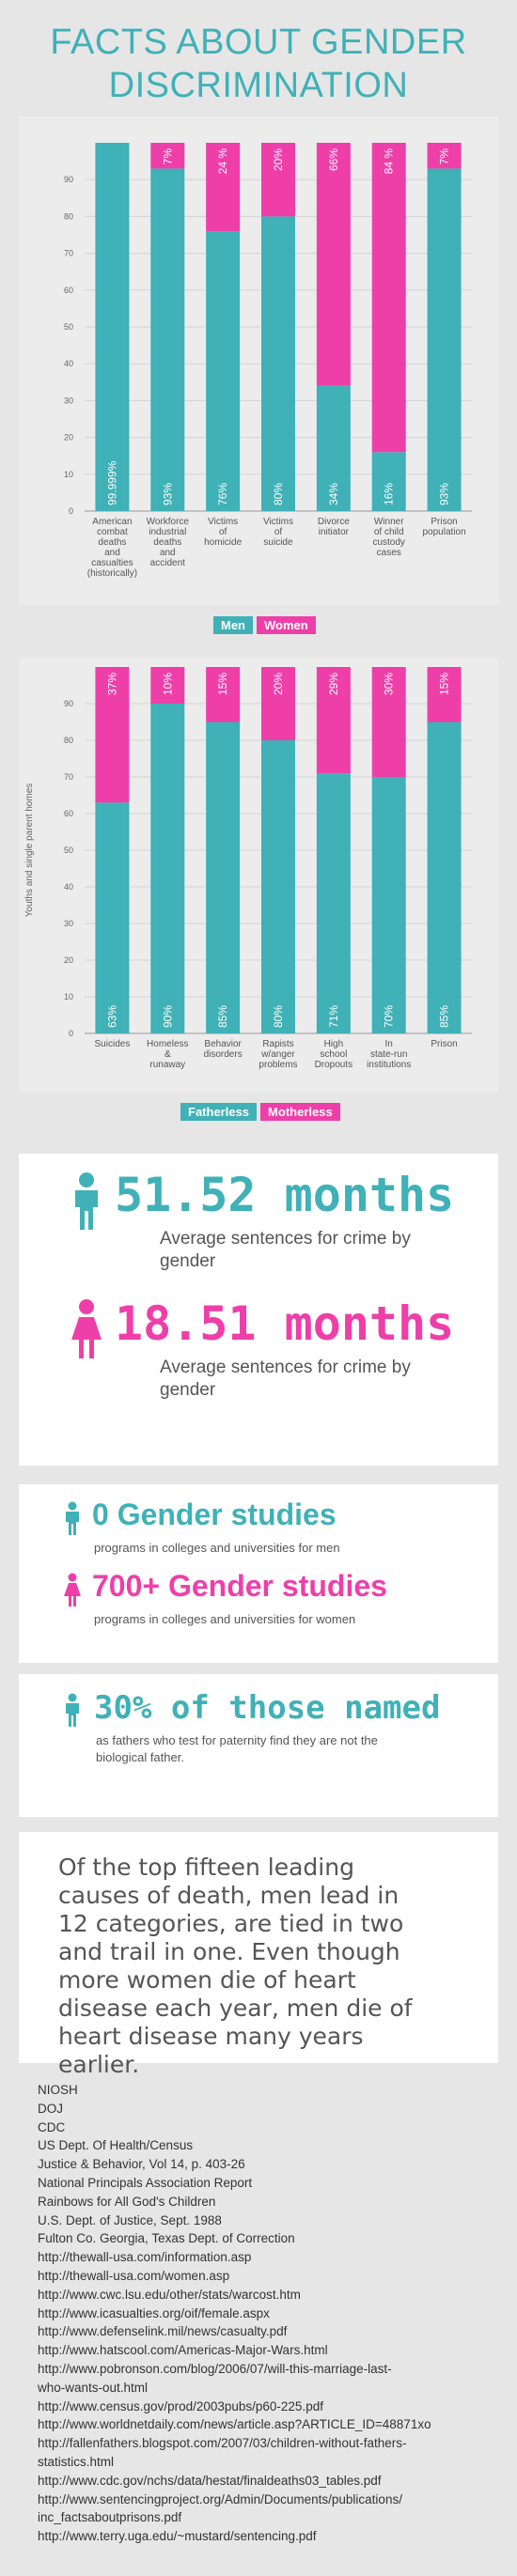  I want to click on category-label: industrial, so click(167, 532).